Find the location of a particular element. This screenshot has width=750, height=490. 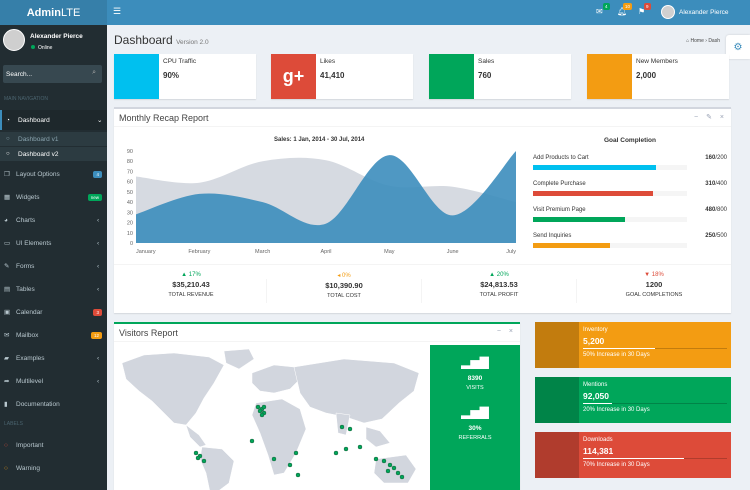

stat-amount: $35,210.43 is located at coordinates (191, 284).